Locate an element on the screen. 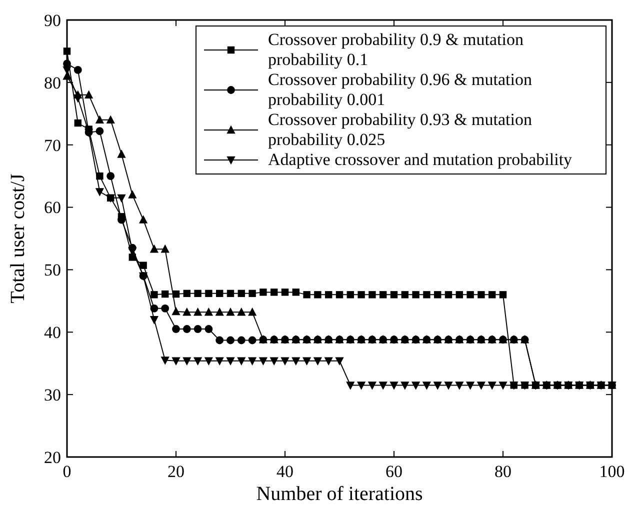 This screenshot has height=514, width=636. y-tick-label: 90 is located at coordinates (52, 20).